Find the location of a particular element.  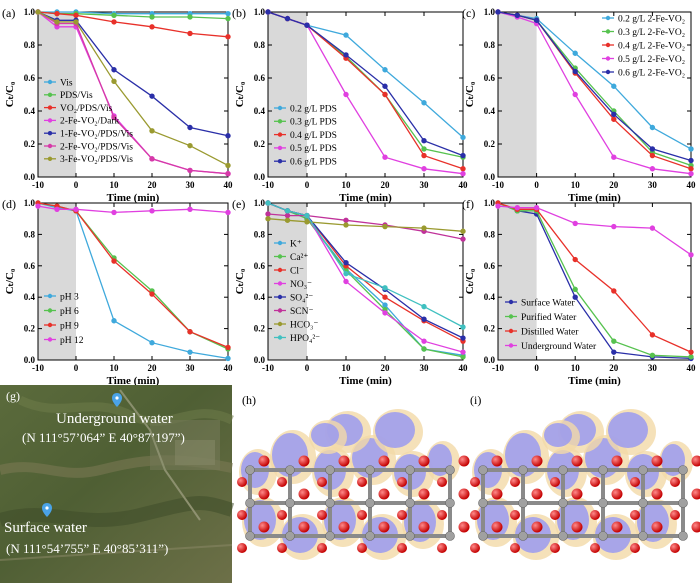

x-tick-label: 20 is located at coordinates (386, 185).